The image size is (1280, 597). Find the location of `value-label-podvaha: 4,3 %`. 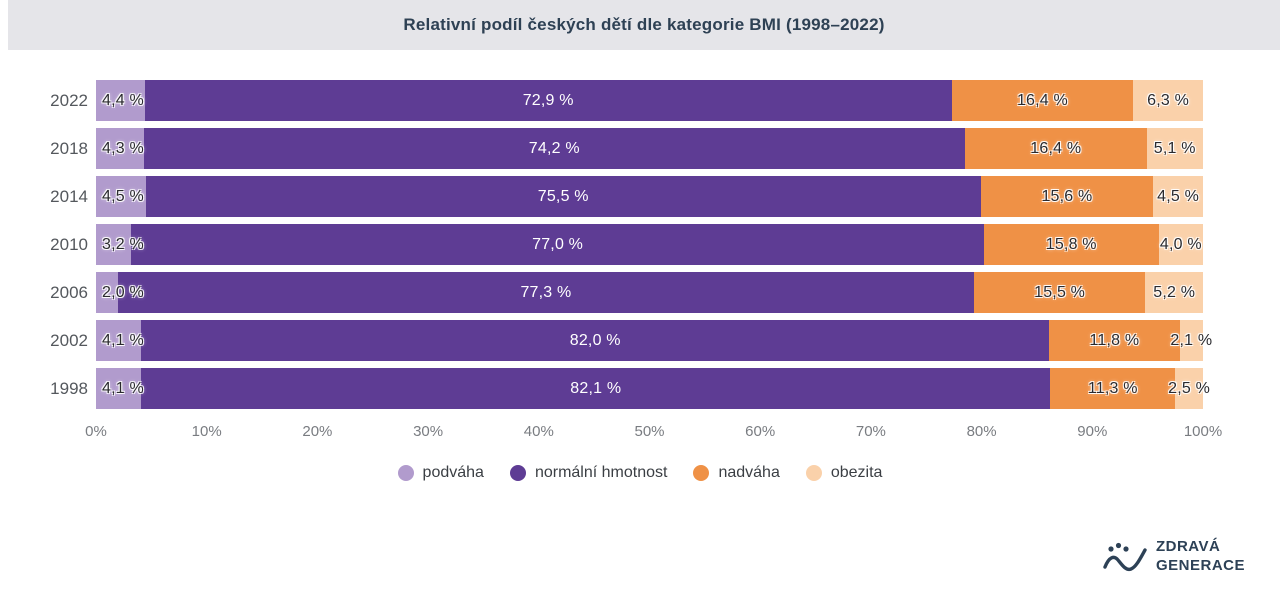

value-label-podvaha: 4,3 % is located at coordinates (123, 148).